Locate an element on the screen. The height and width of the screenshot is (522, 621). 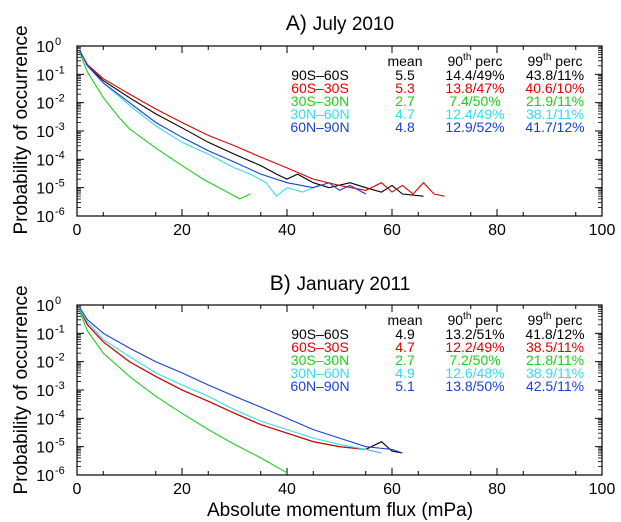
p99-value: 38.5/11% is located at coordinates (555, 347).